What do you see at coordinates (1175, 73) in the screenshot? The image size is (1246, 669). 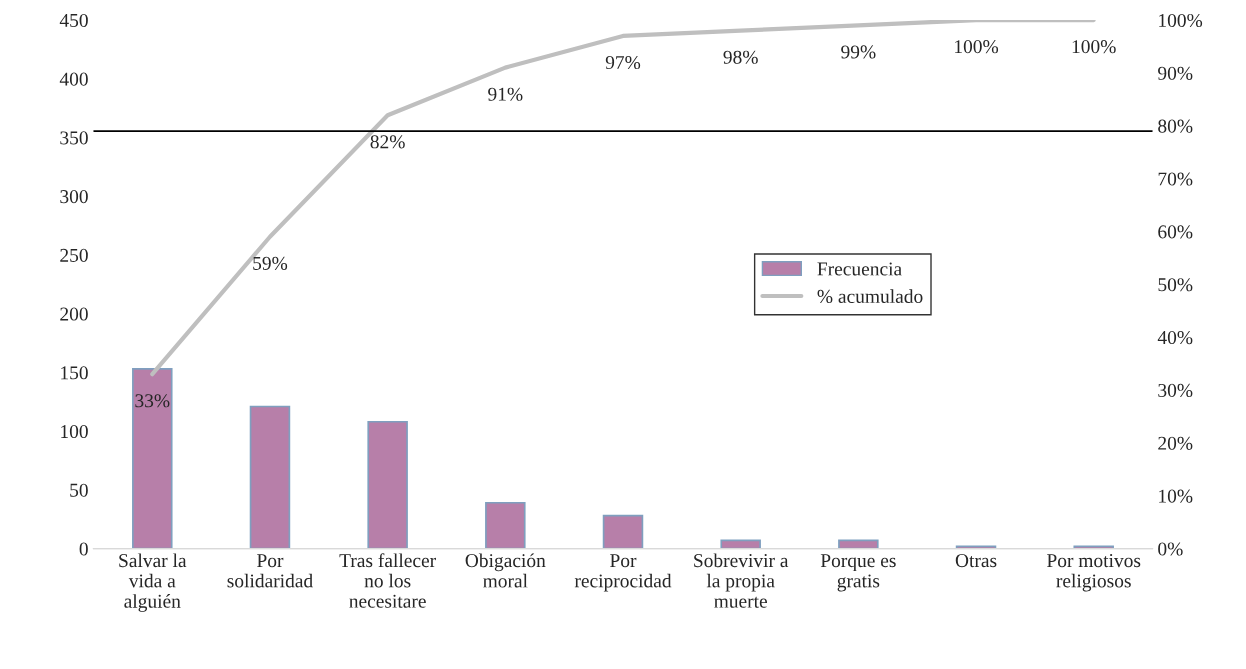 I see `y2-tick-label: 90%` at bounding box center [1175, 73].